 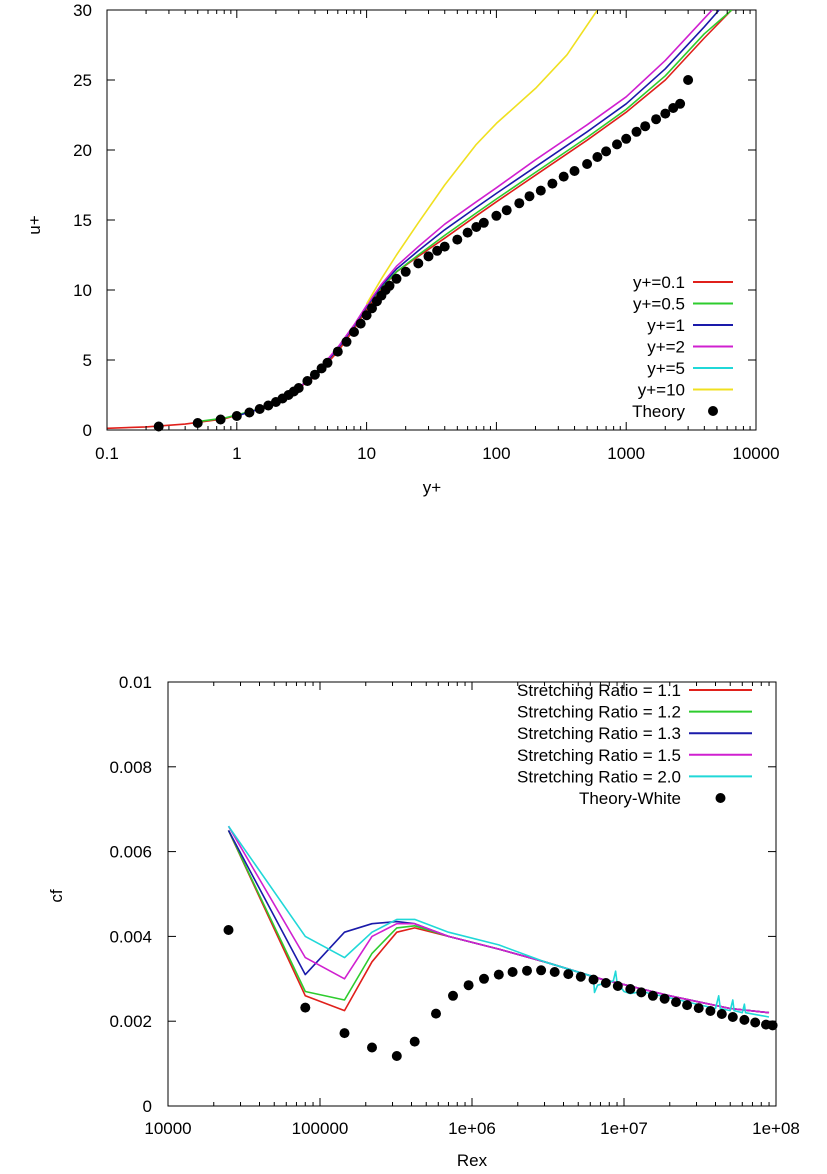 I want to click on x-tick-label: 100000, so click(x=320, y=1128).